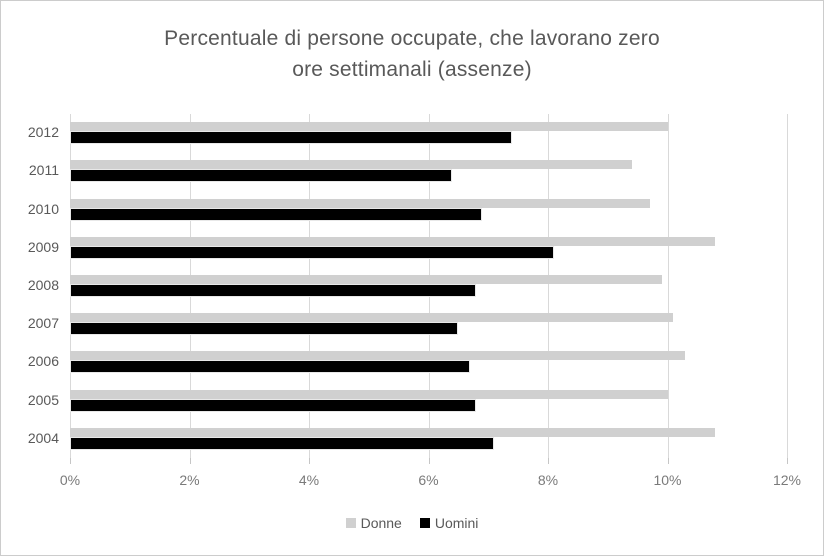 The width and height of the screenshot is (826, 558). I want to click on axis-tick-10%, so click(668, 461).